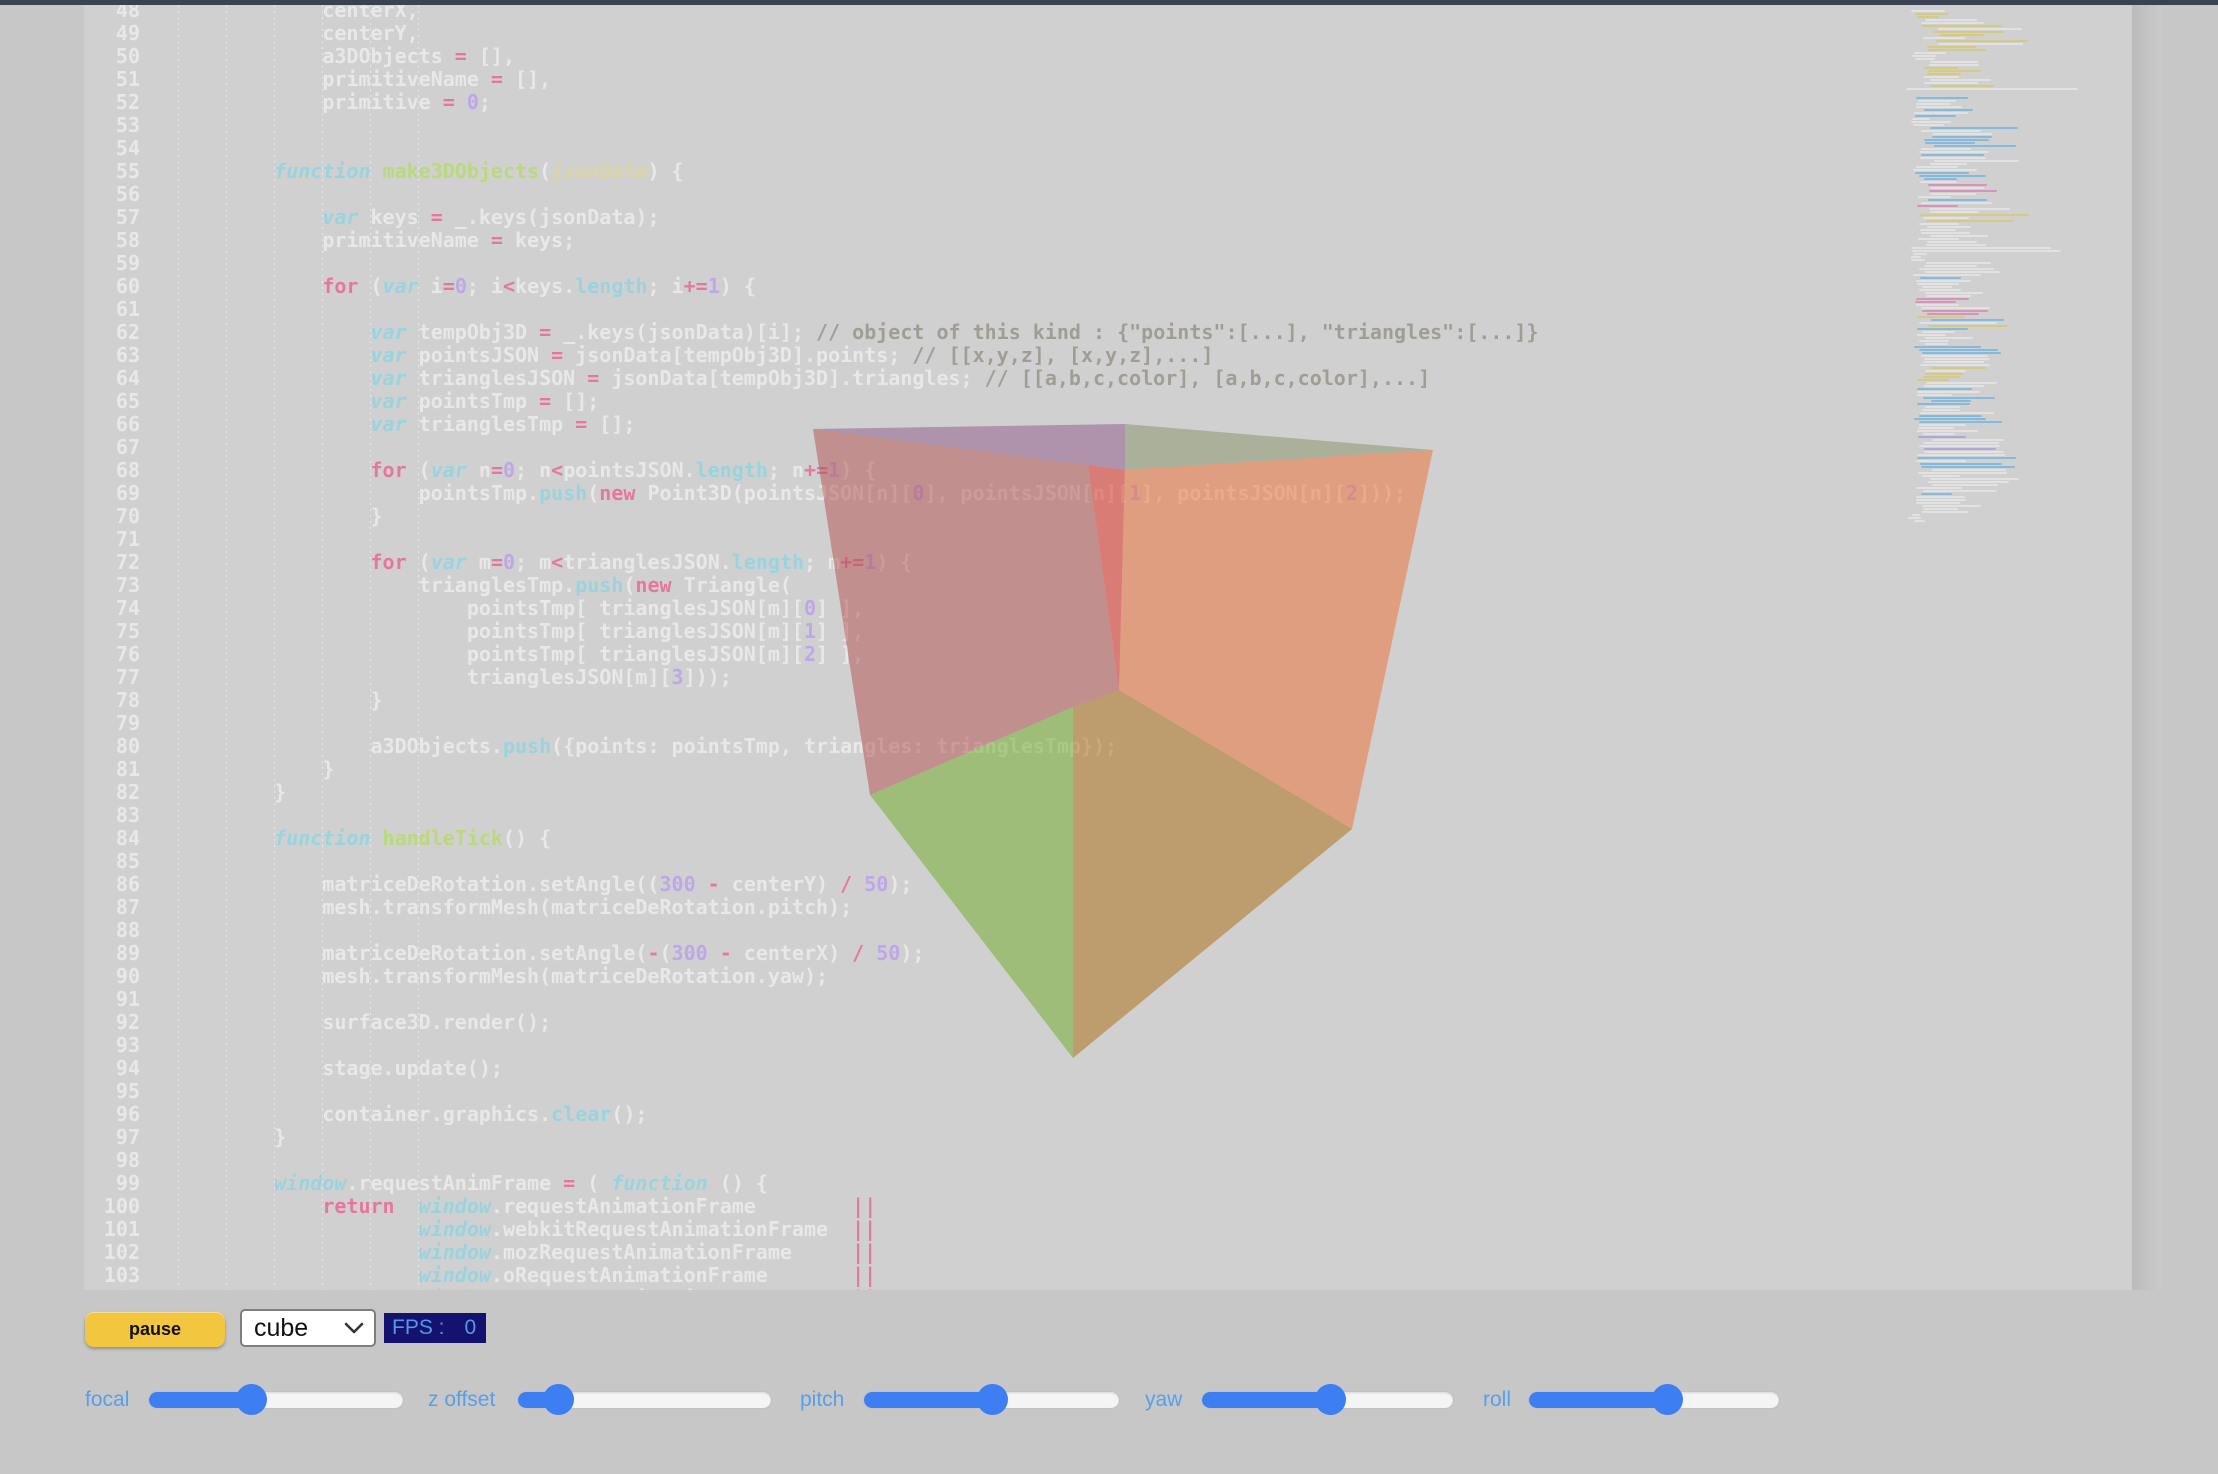 Image resolution: width=2218 pixels, height=1474 pixels. I want to click on top-strip, so click(1109, 2).